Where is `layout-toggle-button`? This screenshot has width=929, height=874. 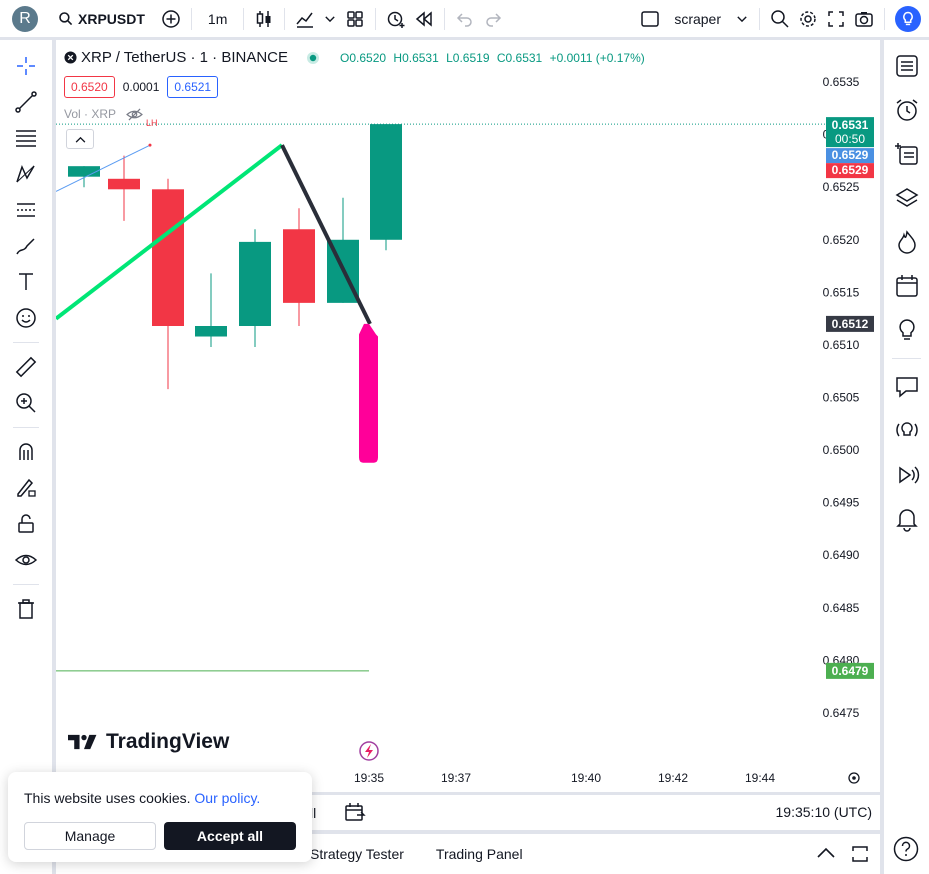
layout-toggle-button is located at coordinates (650, 19).